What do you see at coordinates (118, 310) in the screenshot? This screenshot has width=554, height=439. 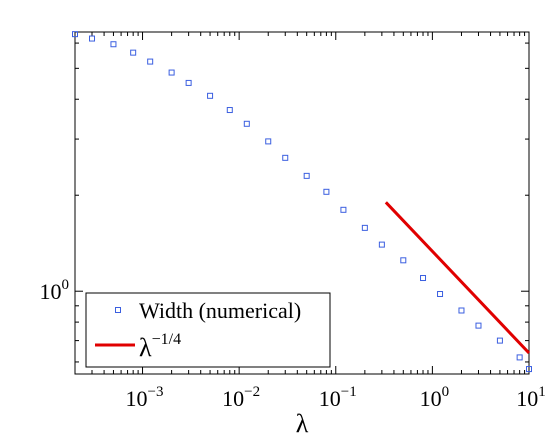 I see `legend-marker-square` at bounding box center [118, 310].